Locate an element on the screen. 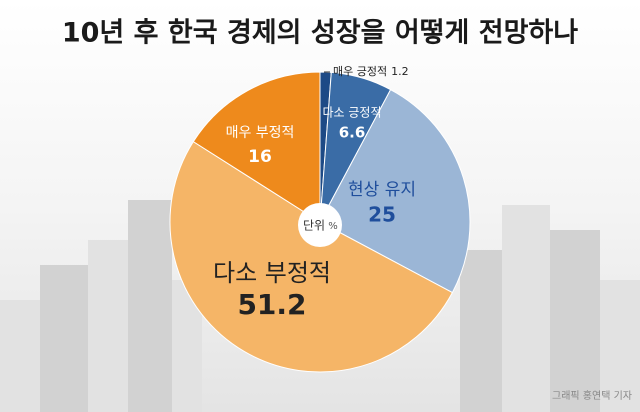 Image resolution: width=640 pixels, height=412 pixels. center-badge is located at coordinates (320, 225).